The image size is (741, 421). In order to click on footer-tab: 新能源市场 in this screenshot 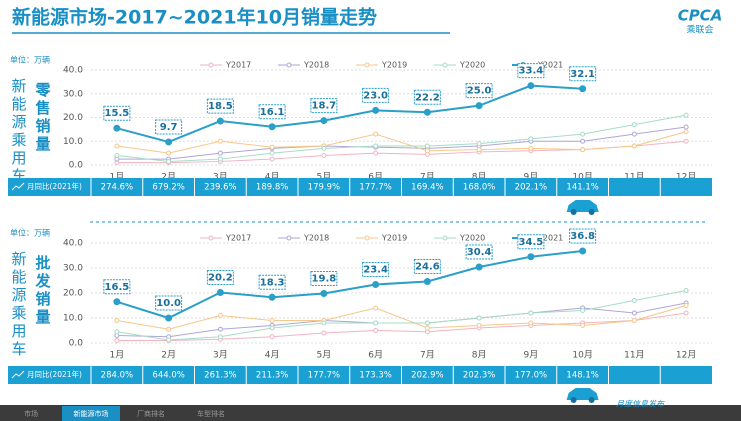, I will do `click(91, 413)`.